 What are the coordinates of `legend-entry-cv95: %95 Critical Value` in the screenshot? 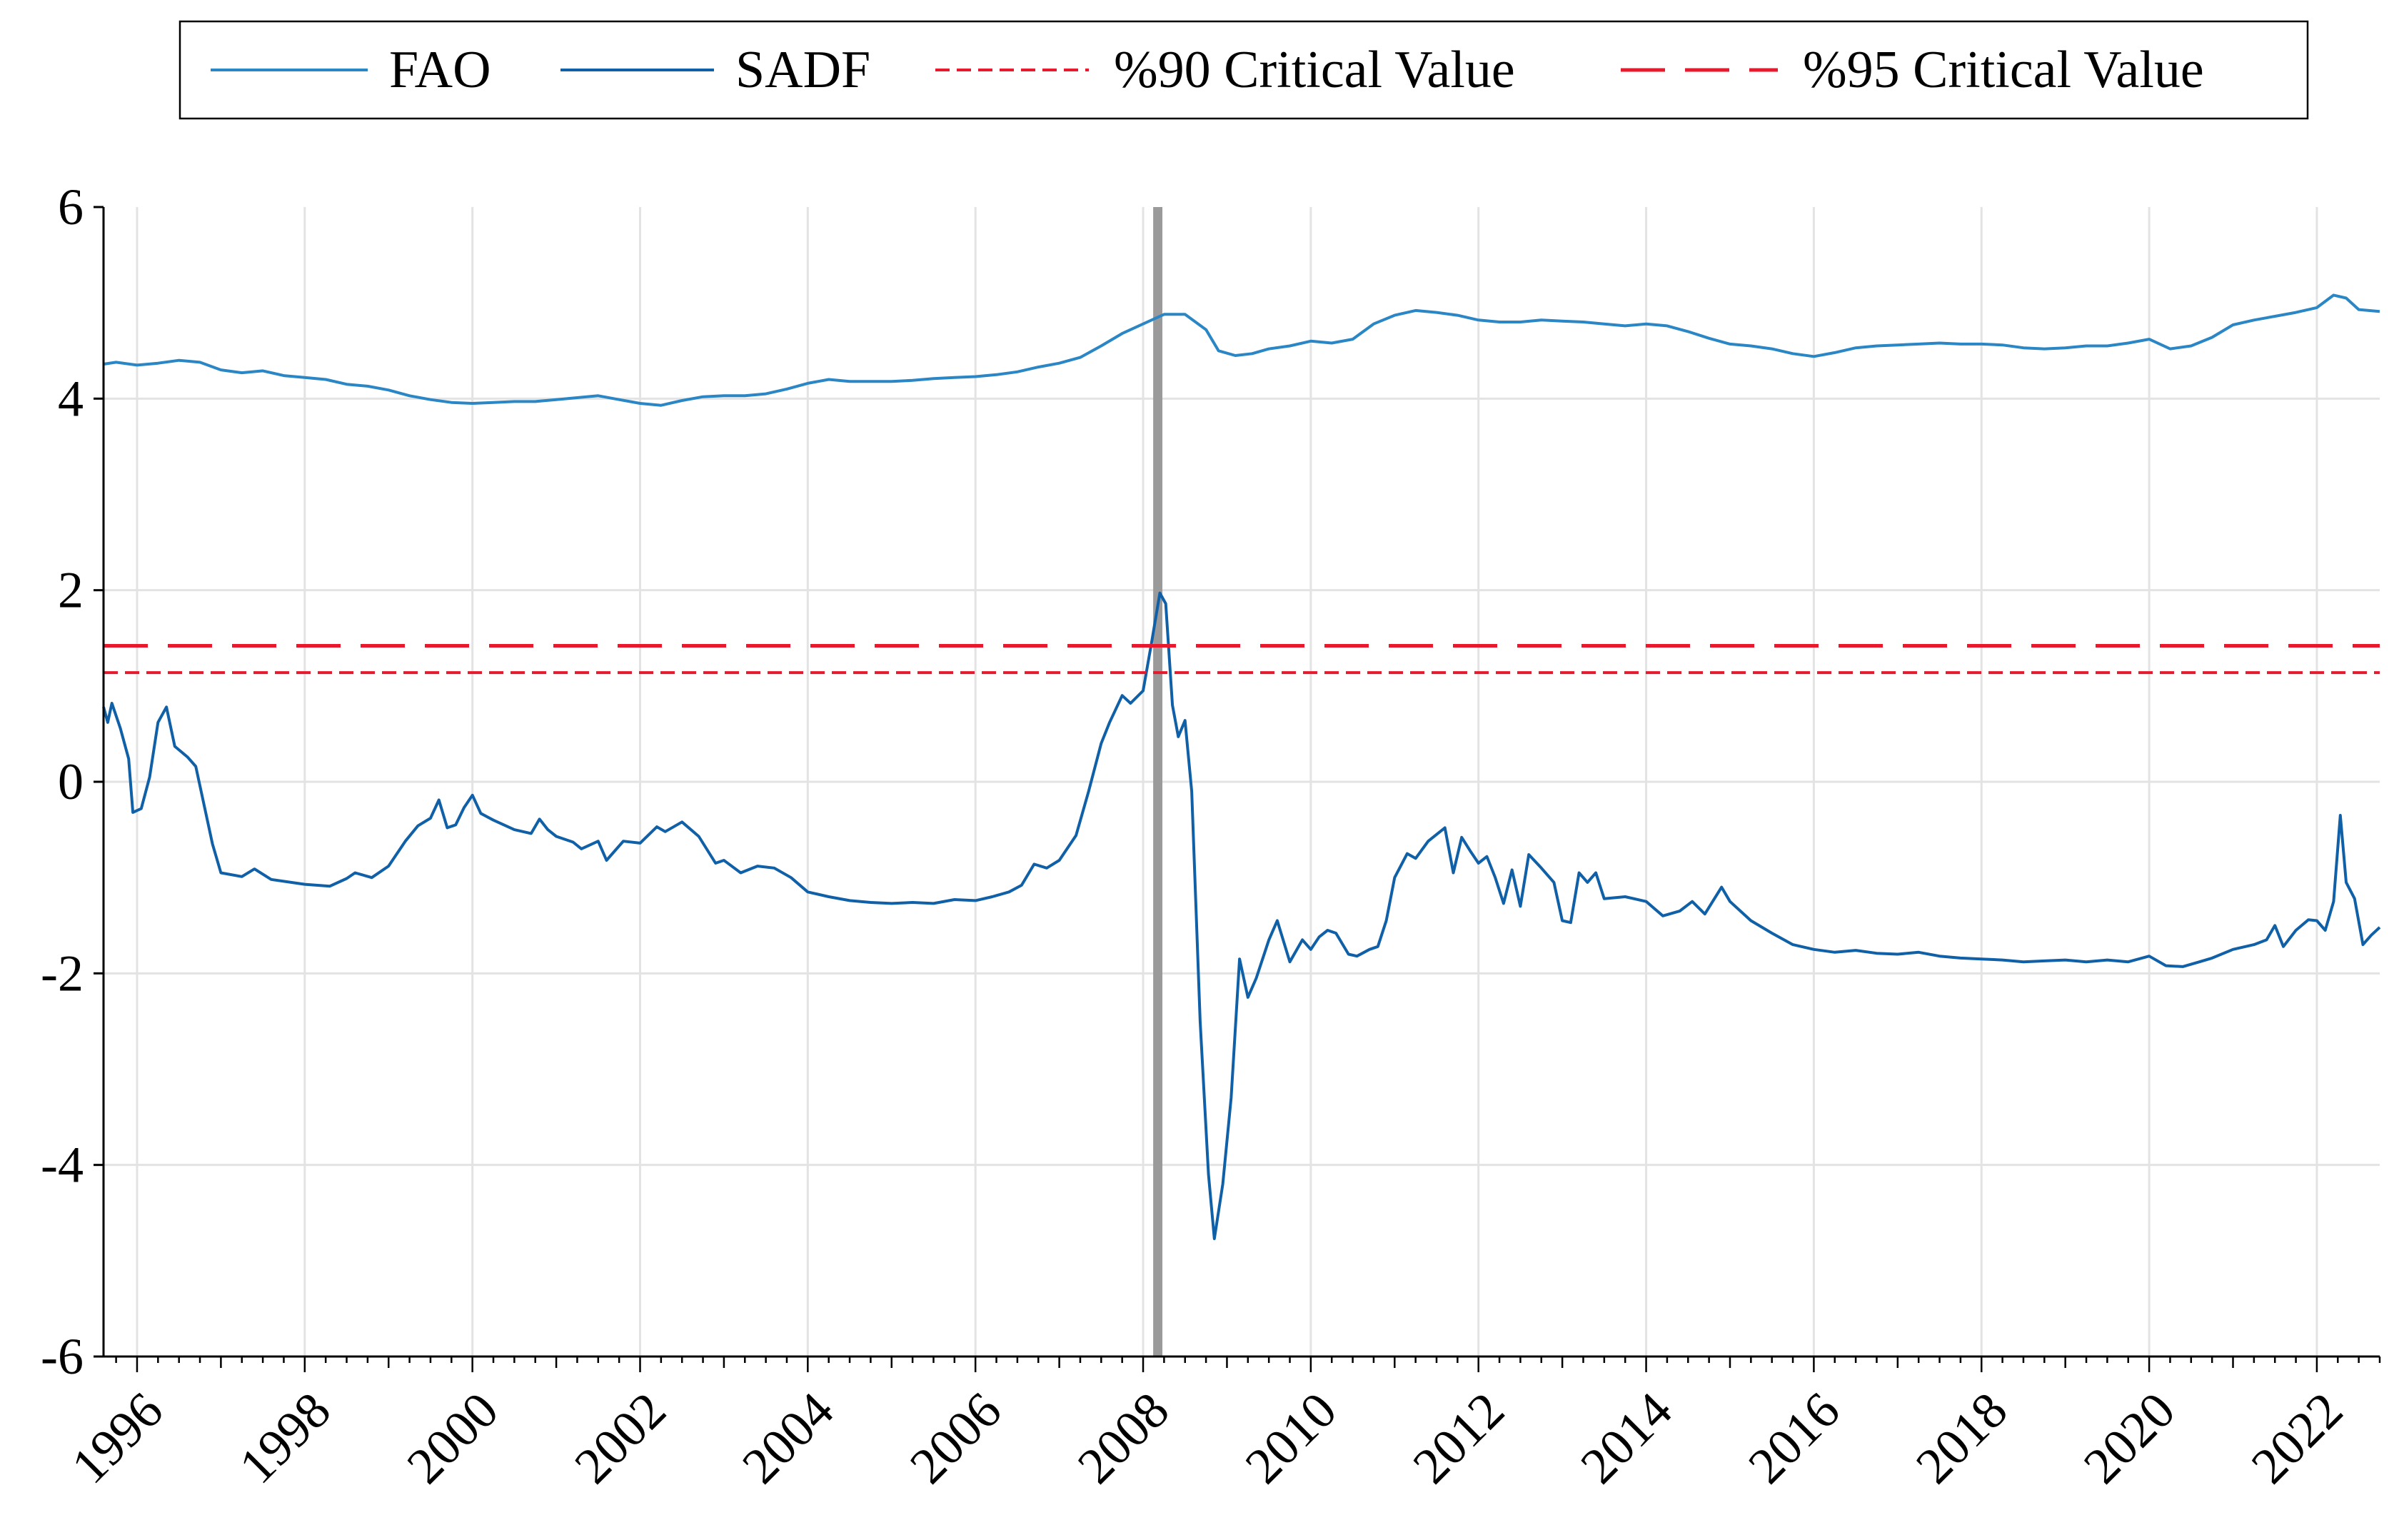 It's located at (1912, 70).